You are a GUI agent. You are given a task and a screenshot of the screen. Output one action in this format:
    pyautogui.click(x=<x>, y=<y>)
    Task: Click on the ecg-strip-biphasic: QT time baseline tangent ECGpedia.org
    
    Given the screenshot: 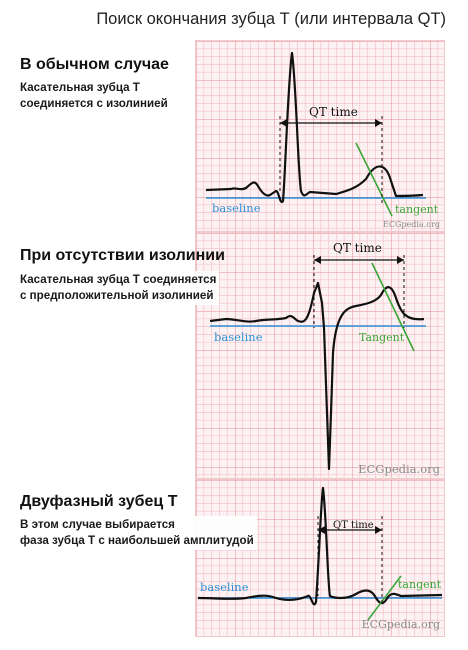 What is the action you would take?
    pyautogui.click(x=320, y=558)
    